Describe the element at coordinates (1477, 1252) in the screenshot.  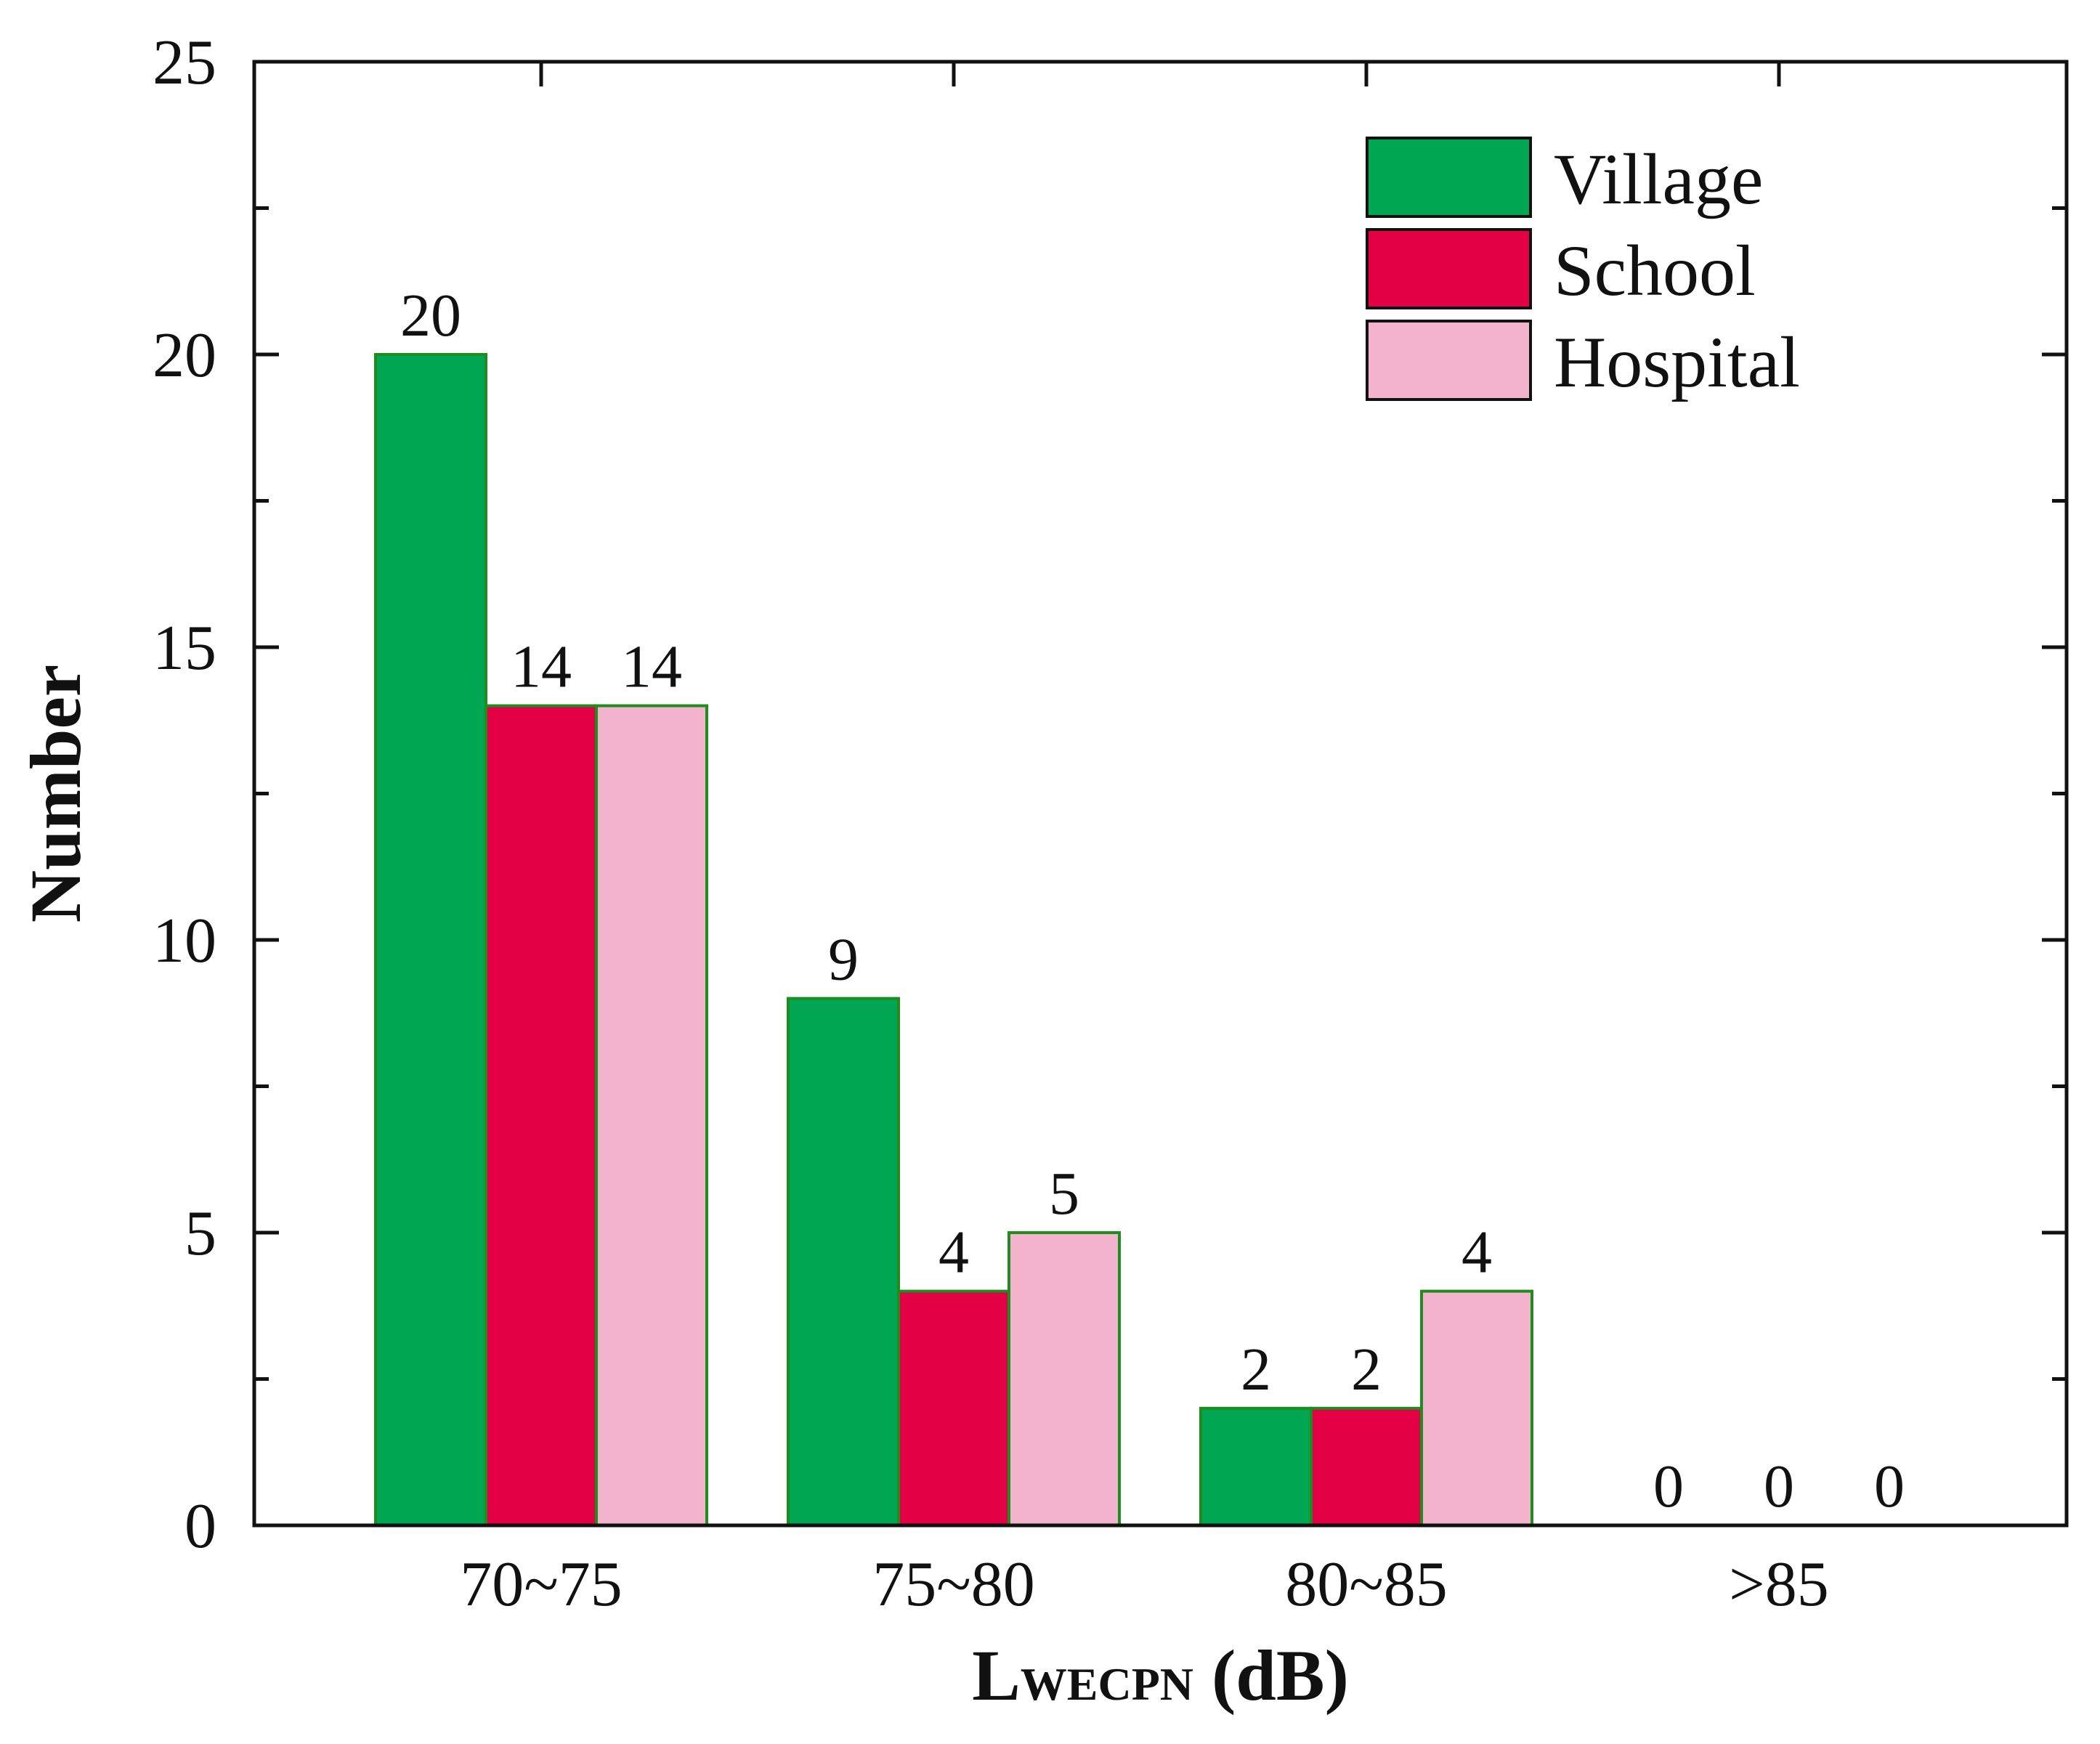
I see `data-label-hospital: 4` at that location.